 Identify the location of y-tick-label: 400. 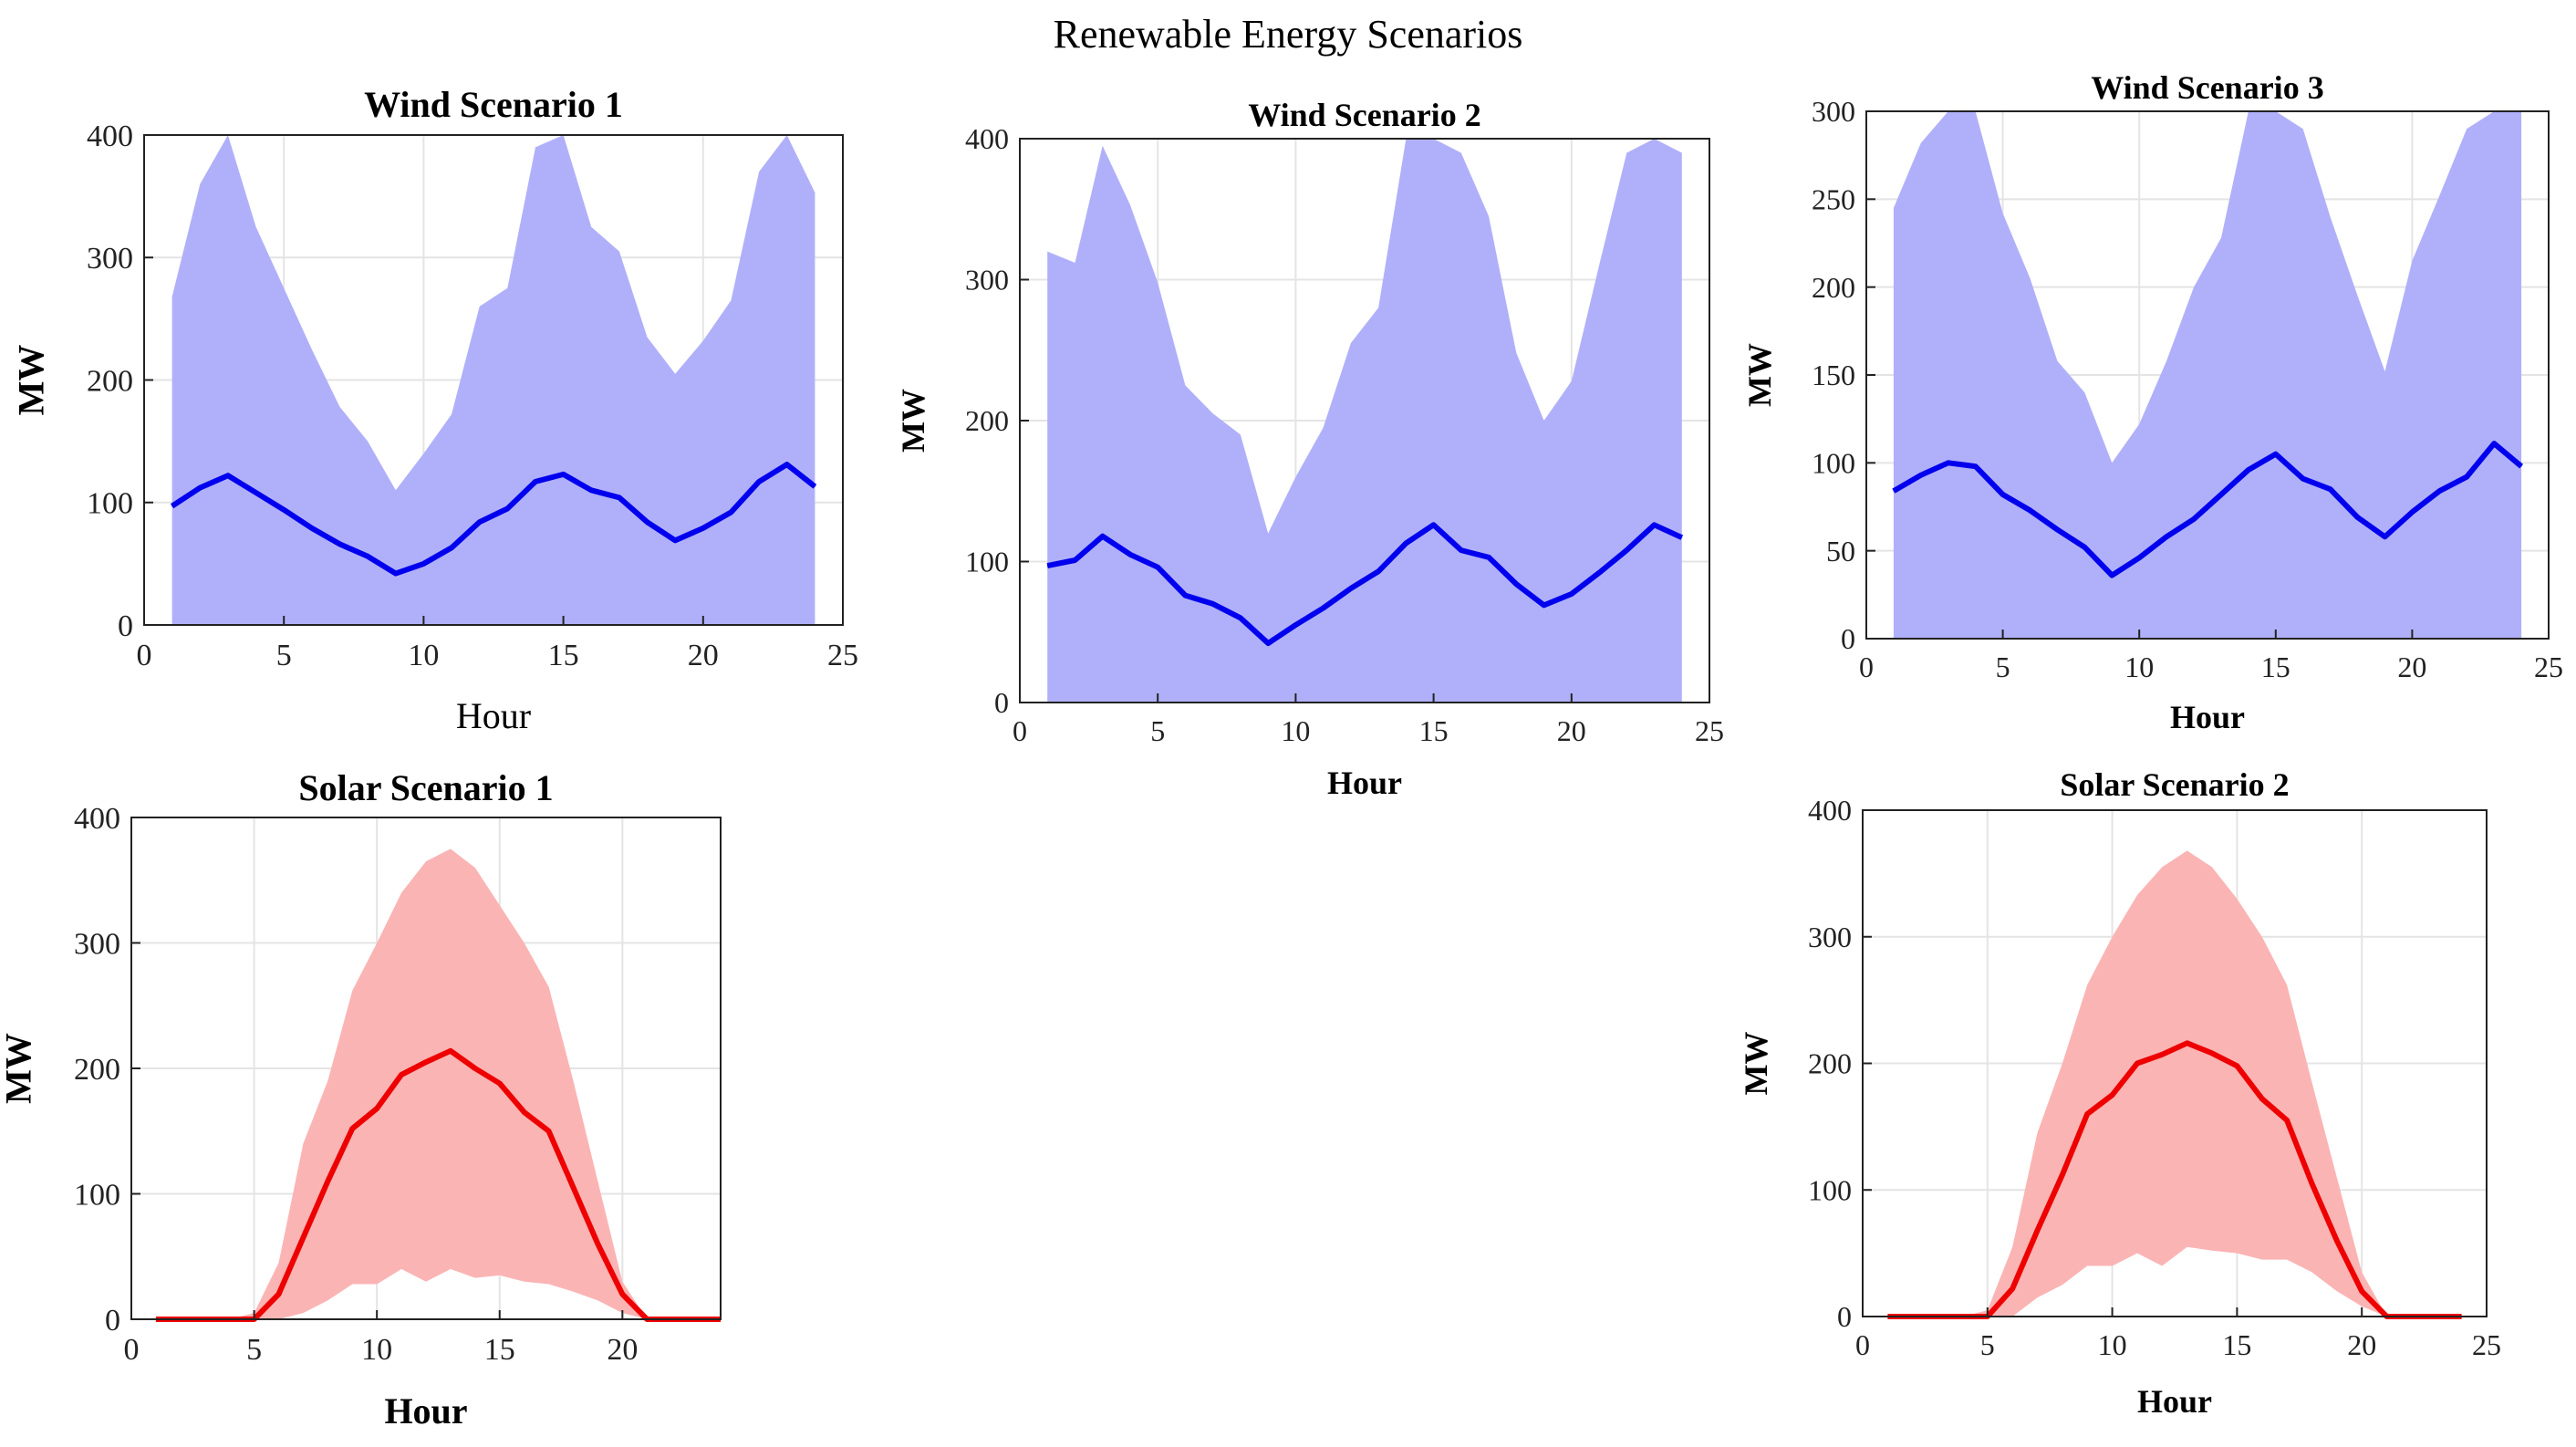
(97, 819).